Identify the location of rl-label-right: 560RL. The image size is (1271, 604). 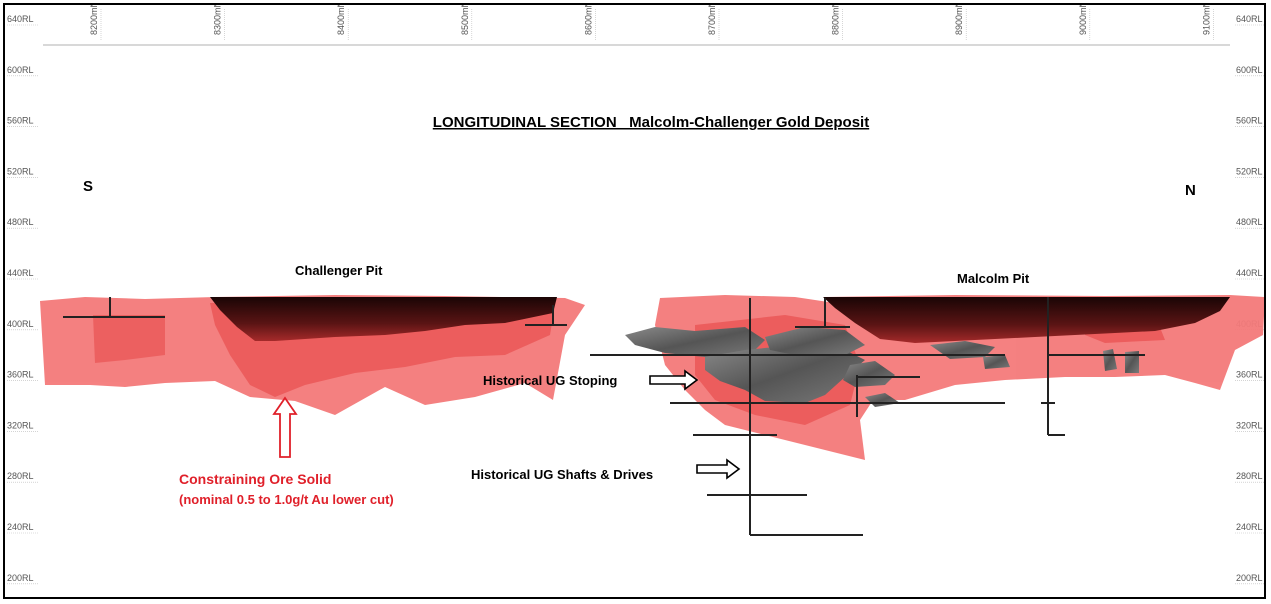
(1249, 121).